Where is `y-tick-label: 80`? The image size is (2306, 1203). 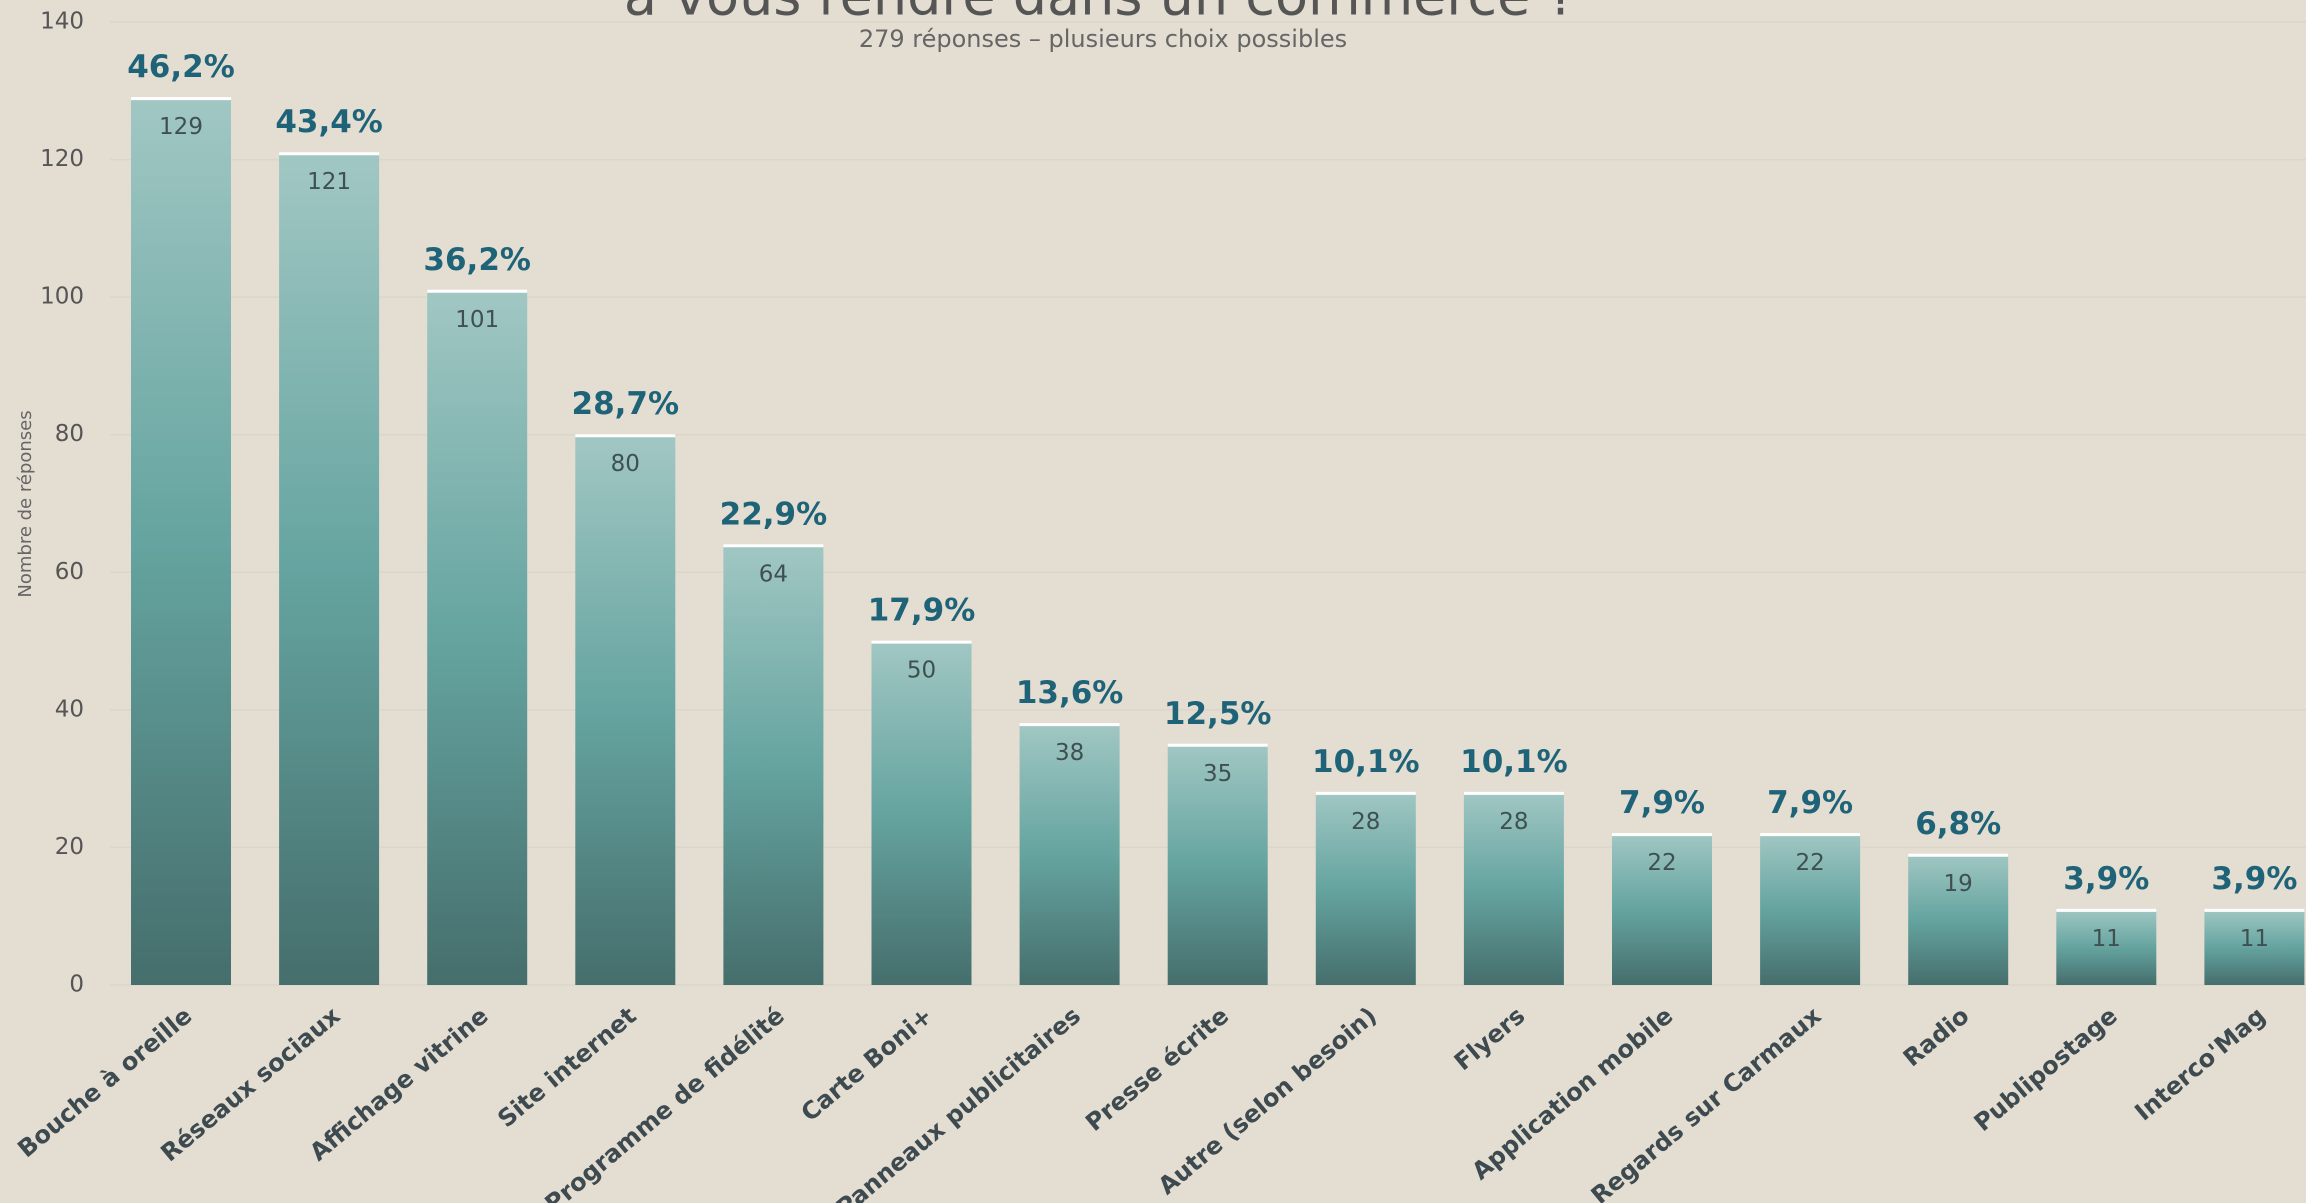 y-tick-label: 80 is located at coordinates (69, 434).